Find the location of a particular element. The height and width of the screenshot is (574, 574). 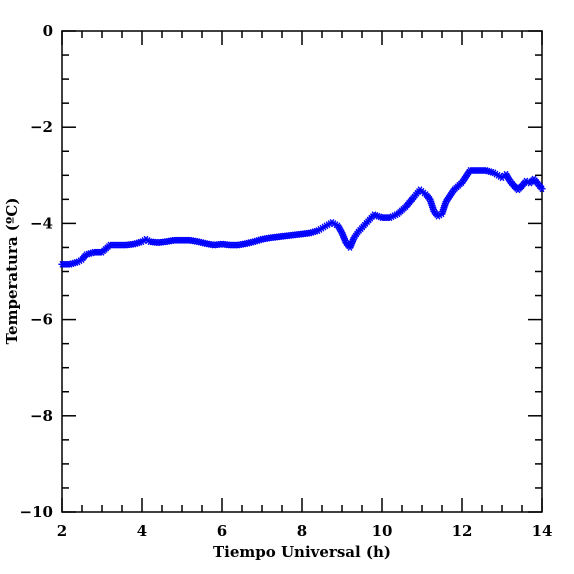

x-tick-label: 12 is located at coordinates (462, 531).